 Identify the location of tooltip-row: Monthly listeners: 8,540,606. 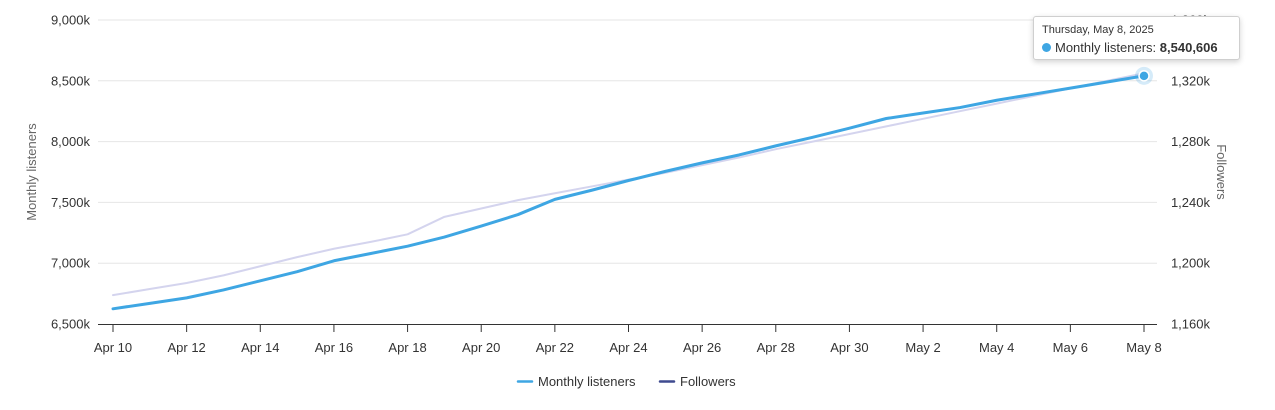
(1136, 48).